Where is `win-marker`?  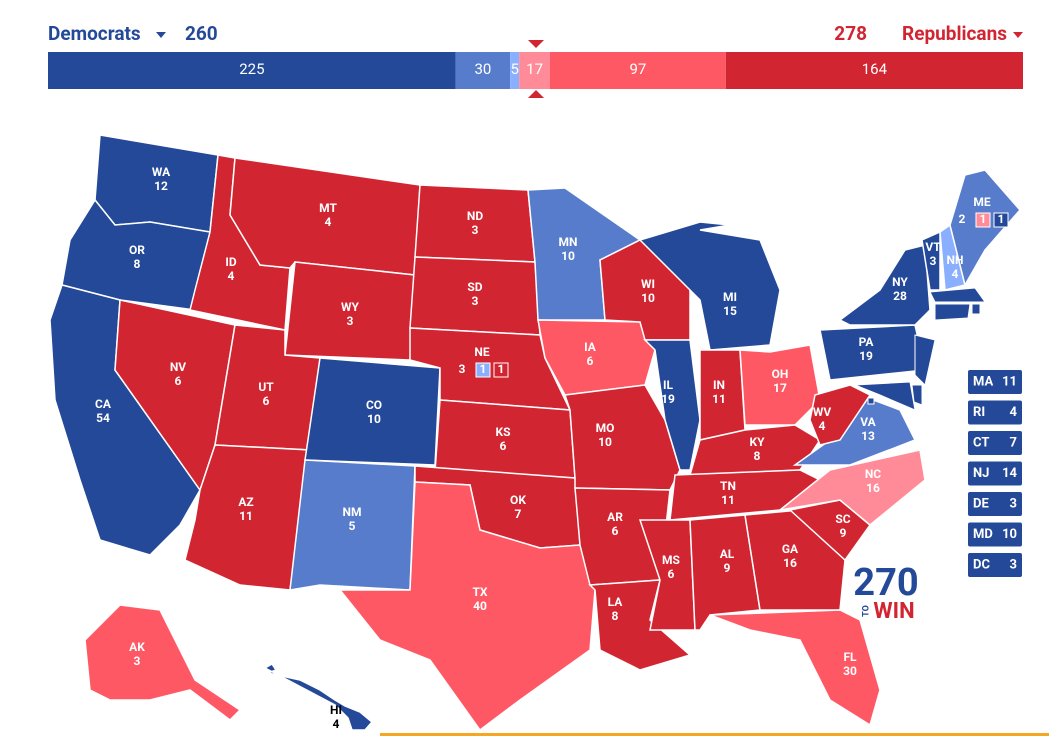
win-marker is located at coordinates (536, 94).